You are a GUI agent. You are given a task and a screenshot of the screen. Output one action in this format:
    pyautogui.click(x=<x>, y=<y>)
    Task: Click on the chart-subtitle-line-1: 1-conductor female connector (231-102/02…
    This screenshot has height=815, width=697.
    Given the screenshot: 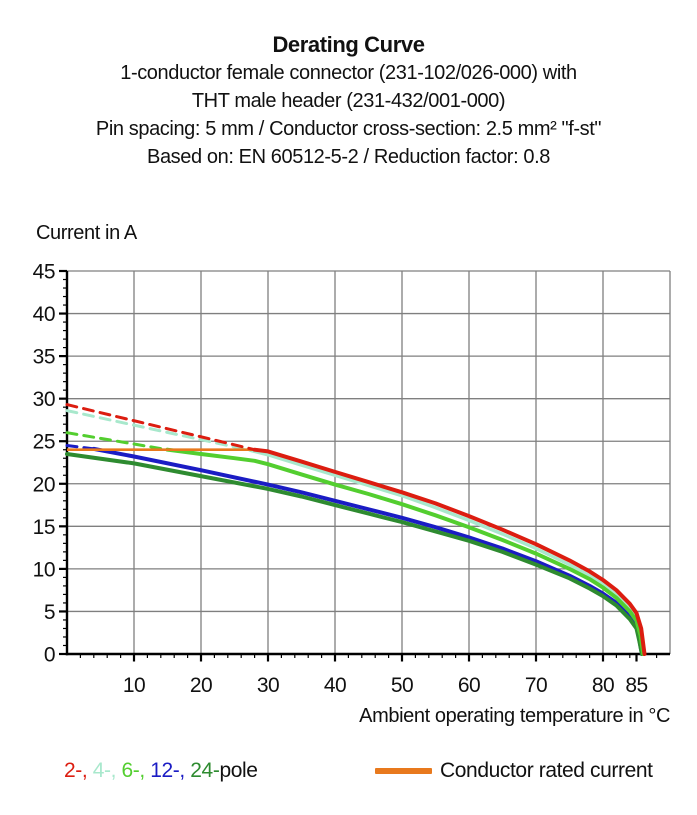 What is the action you would take?
    pyautogui.click(x=348, y=73)
    